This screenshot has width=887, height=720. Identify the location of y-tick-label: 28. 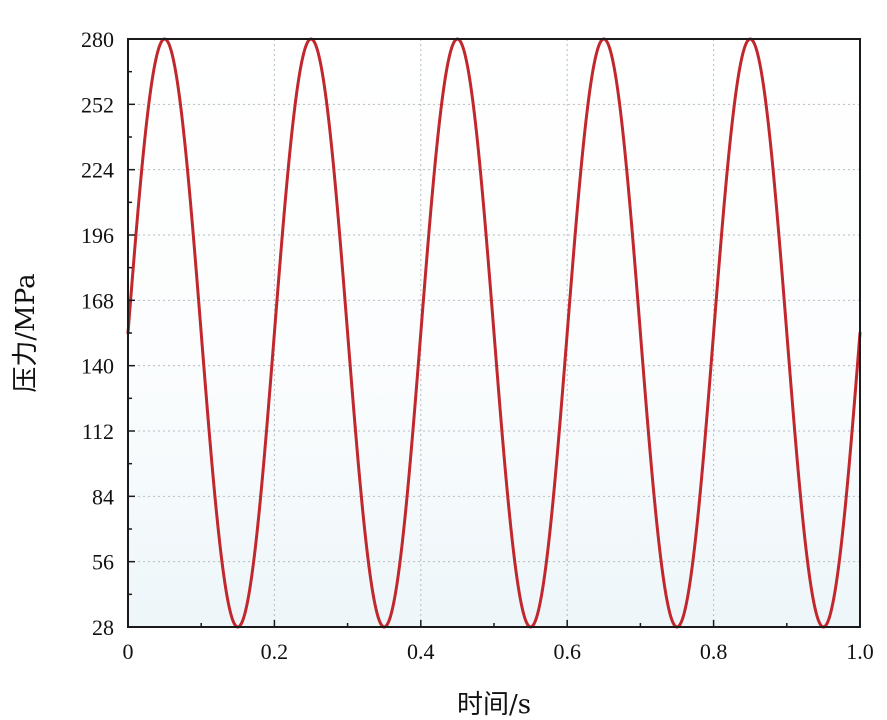
(103, 627).